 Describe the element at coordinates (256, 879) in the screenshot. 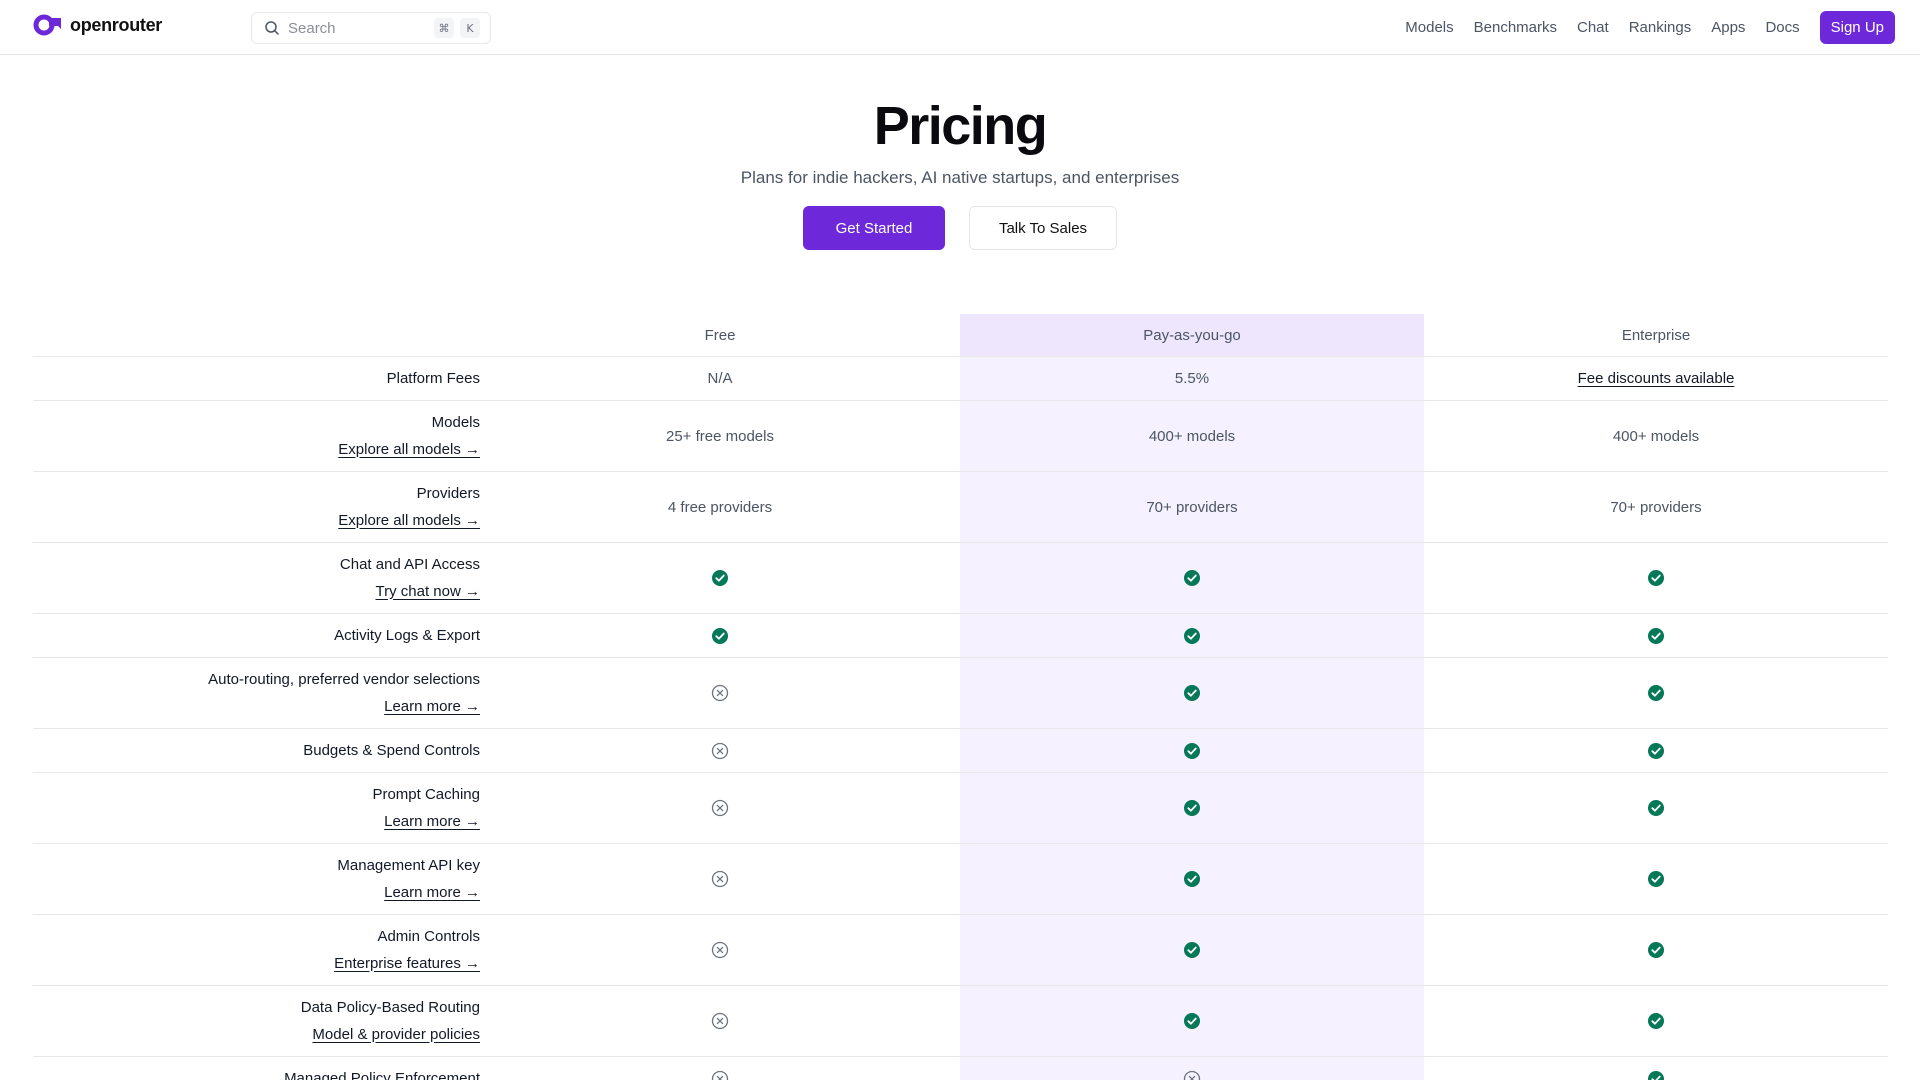

I see `feature-cell: Management API key Learn more →` at that location.